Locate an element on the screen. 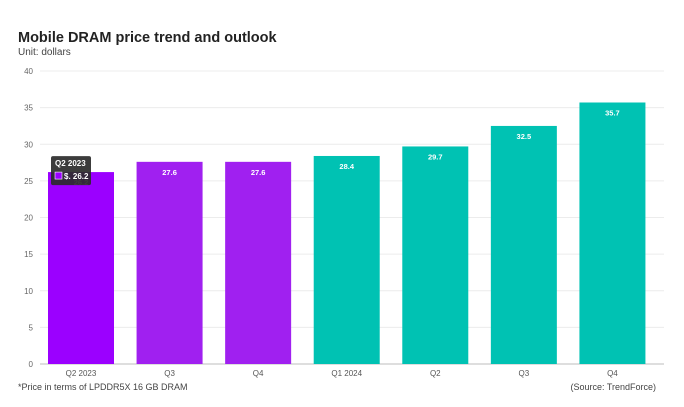 Image resolution: width=684 pixels, height=407 pixels. data-label: 28.4 is located at coordinates (346, 166).